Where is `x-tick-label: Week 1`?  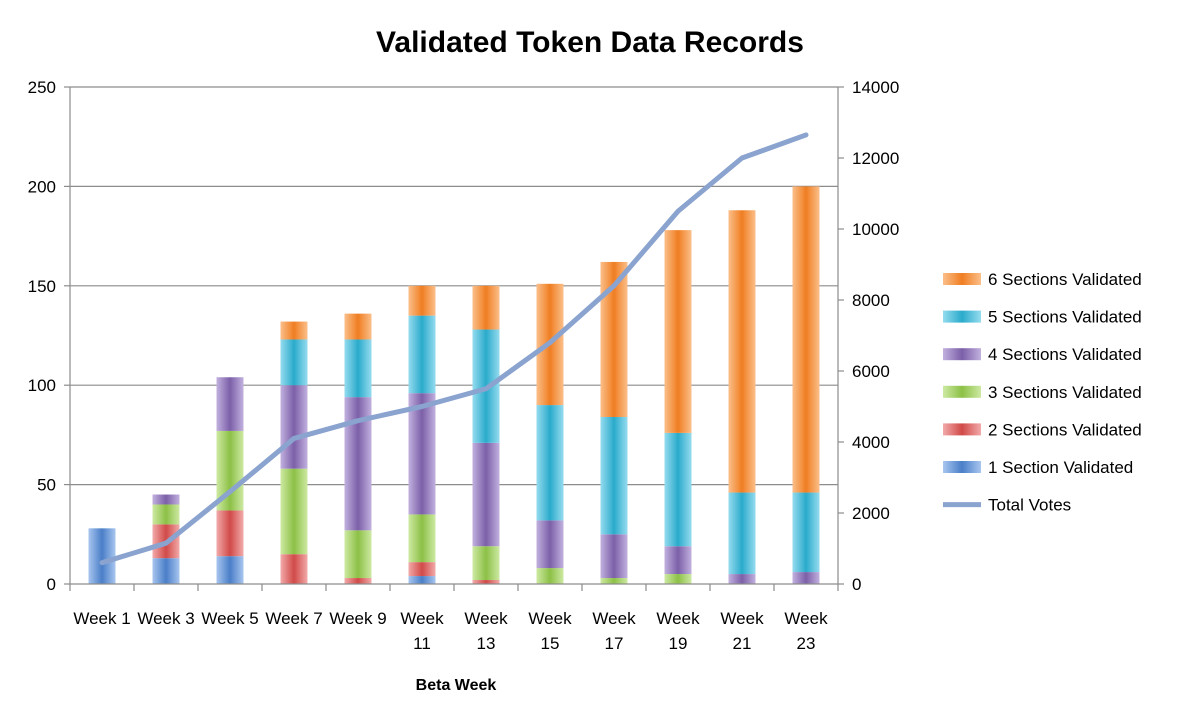 x-tick-label: Week 1 is located at coordinates (101, 618).